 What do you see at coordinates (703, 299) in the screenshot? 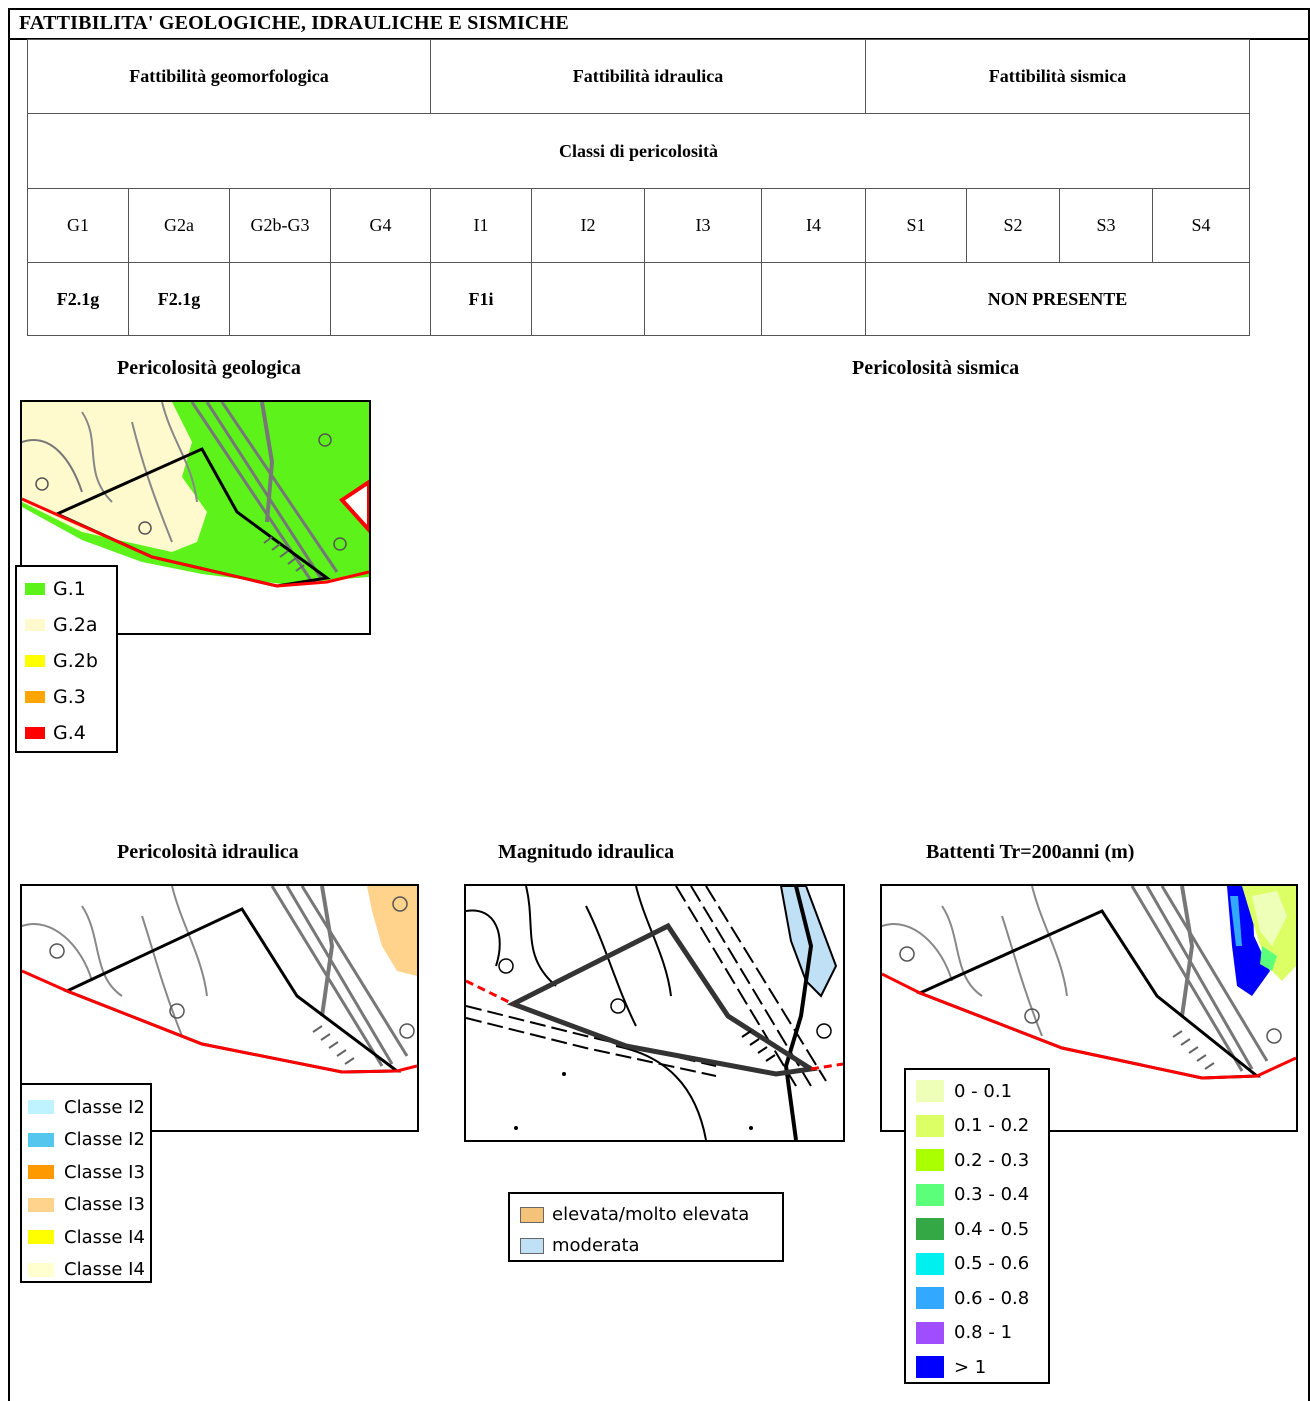
I see `value-i3` at bounding box center [703, 299].